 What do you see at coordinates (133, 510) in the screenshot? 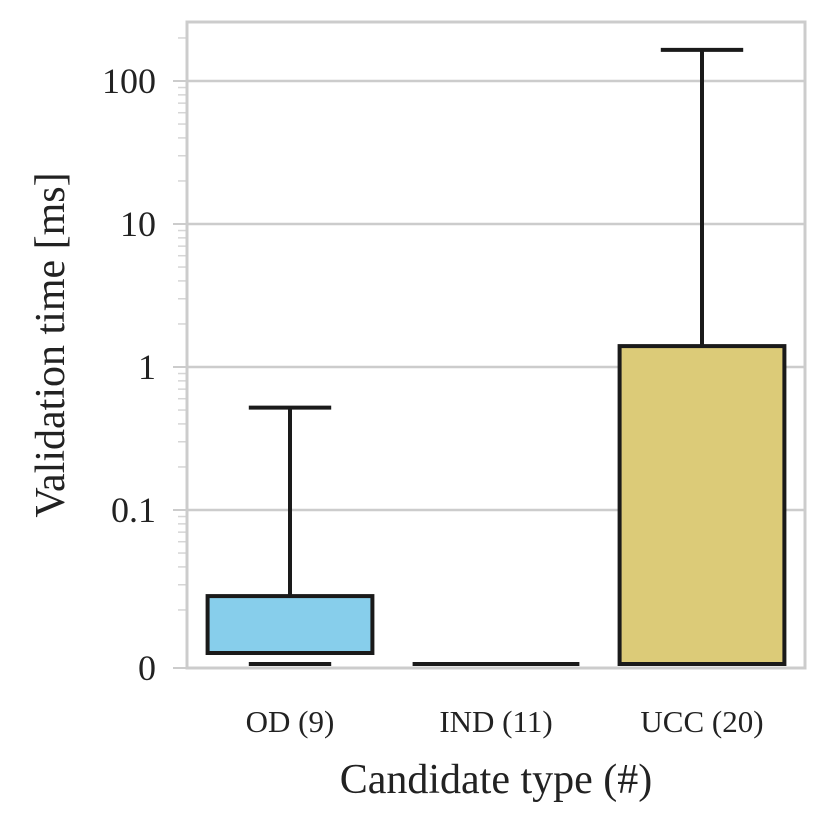
I see `y-tick-label: 0.1` at bounding box center [133, 510].